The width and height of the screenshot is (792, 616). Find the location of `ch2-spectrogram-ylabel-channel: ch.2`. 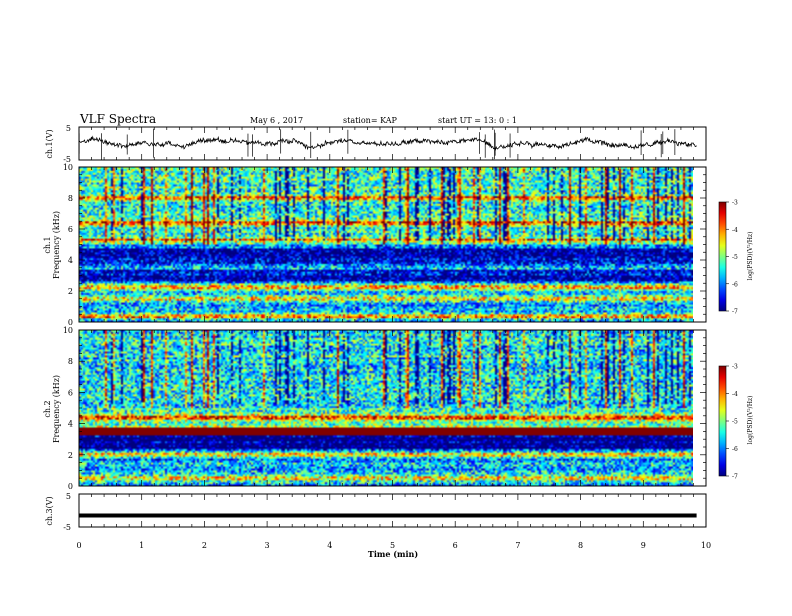

ch2-spectrogram-ylabel-channel: ch.2 is located at coordinates (47, 408).